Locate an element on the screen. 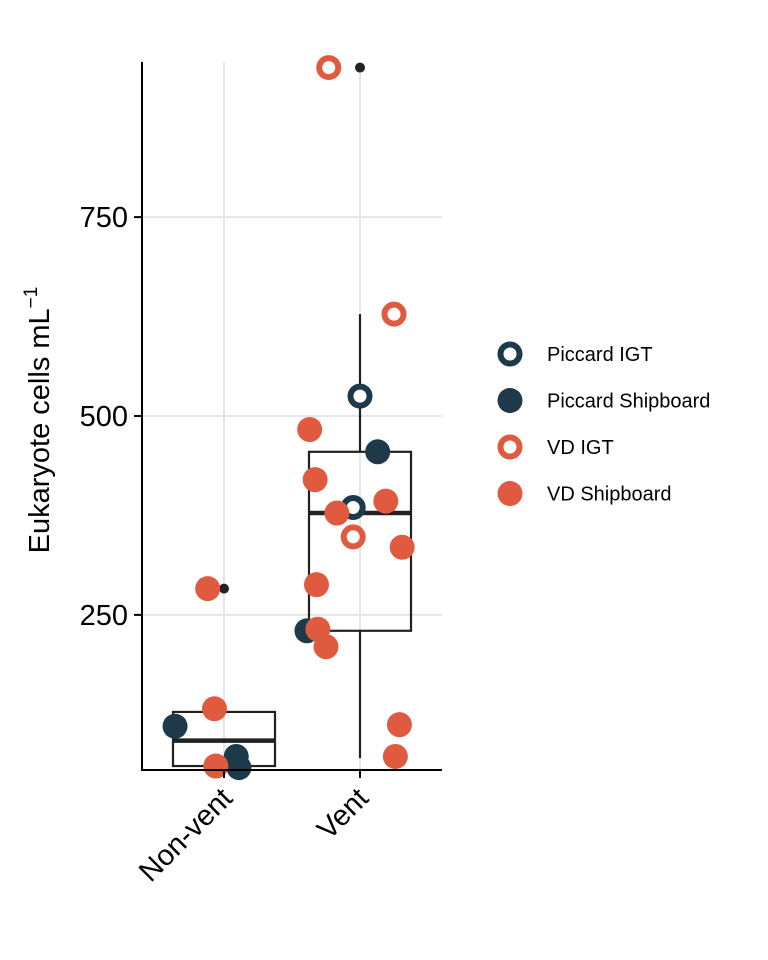 This screenshot has height=960, width=768. y-axis-title: Eukaryote cells mL−1 is located at coordinates (38, 420).